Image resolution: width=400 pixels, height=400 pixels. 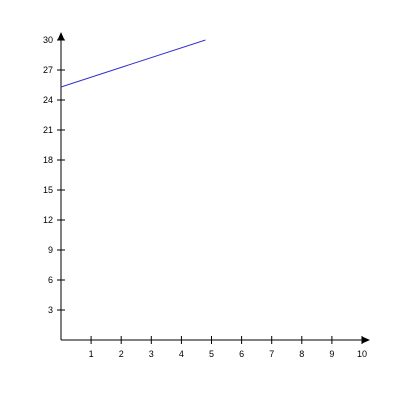 I want to click on x-tick-label: 1, so click(x=91, y=354).